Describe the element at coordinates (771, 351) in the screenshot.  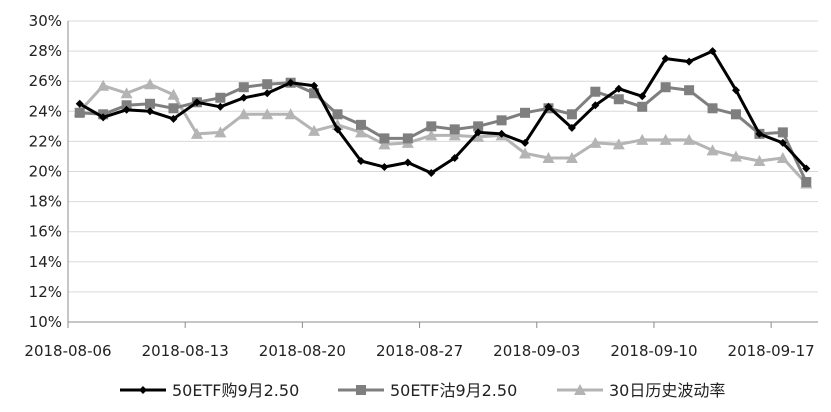
I see `x-tick-label: 2018-09-17` at that location.